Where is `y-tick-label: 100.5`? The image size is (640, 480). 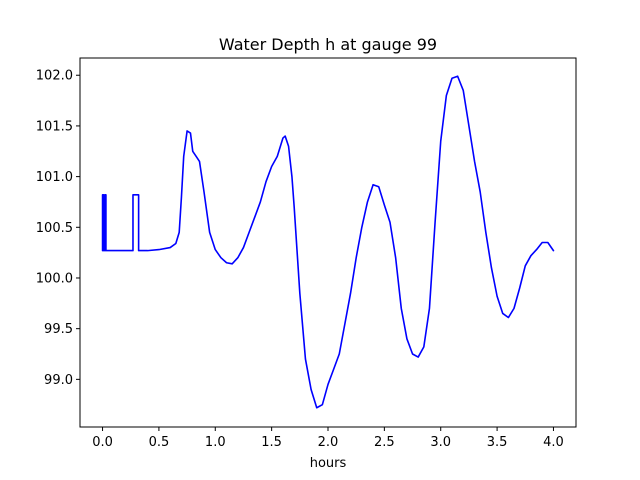
y-tick-label: 100.5 is located at coordinates (54, 228).